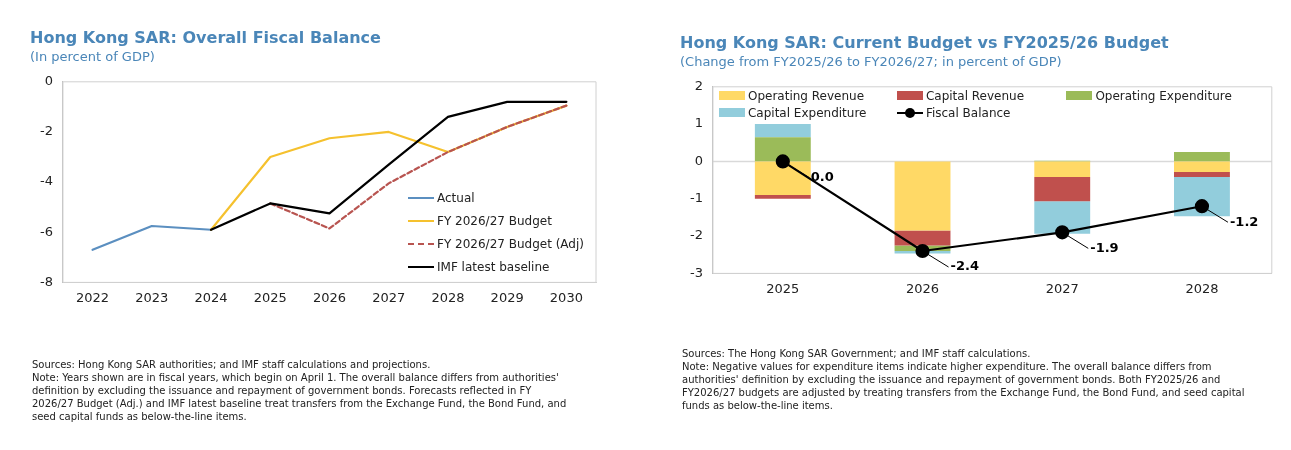 The height and width of the screenshot is (450, 1291). I want to click on y-tick-label: 1, so click(698, 123).